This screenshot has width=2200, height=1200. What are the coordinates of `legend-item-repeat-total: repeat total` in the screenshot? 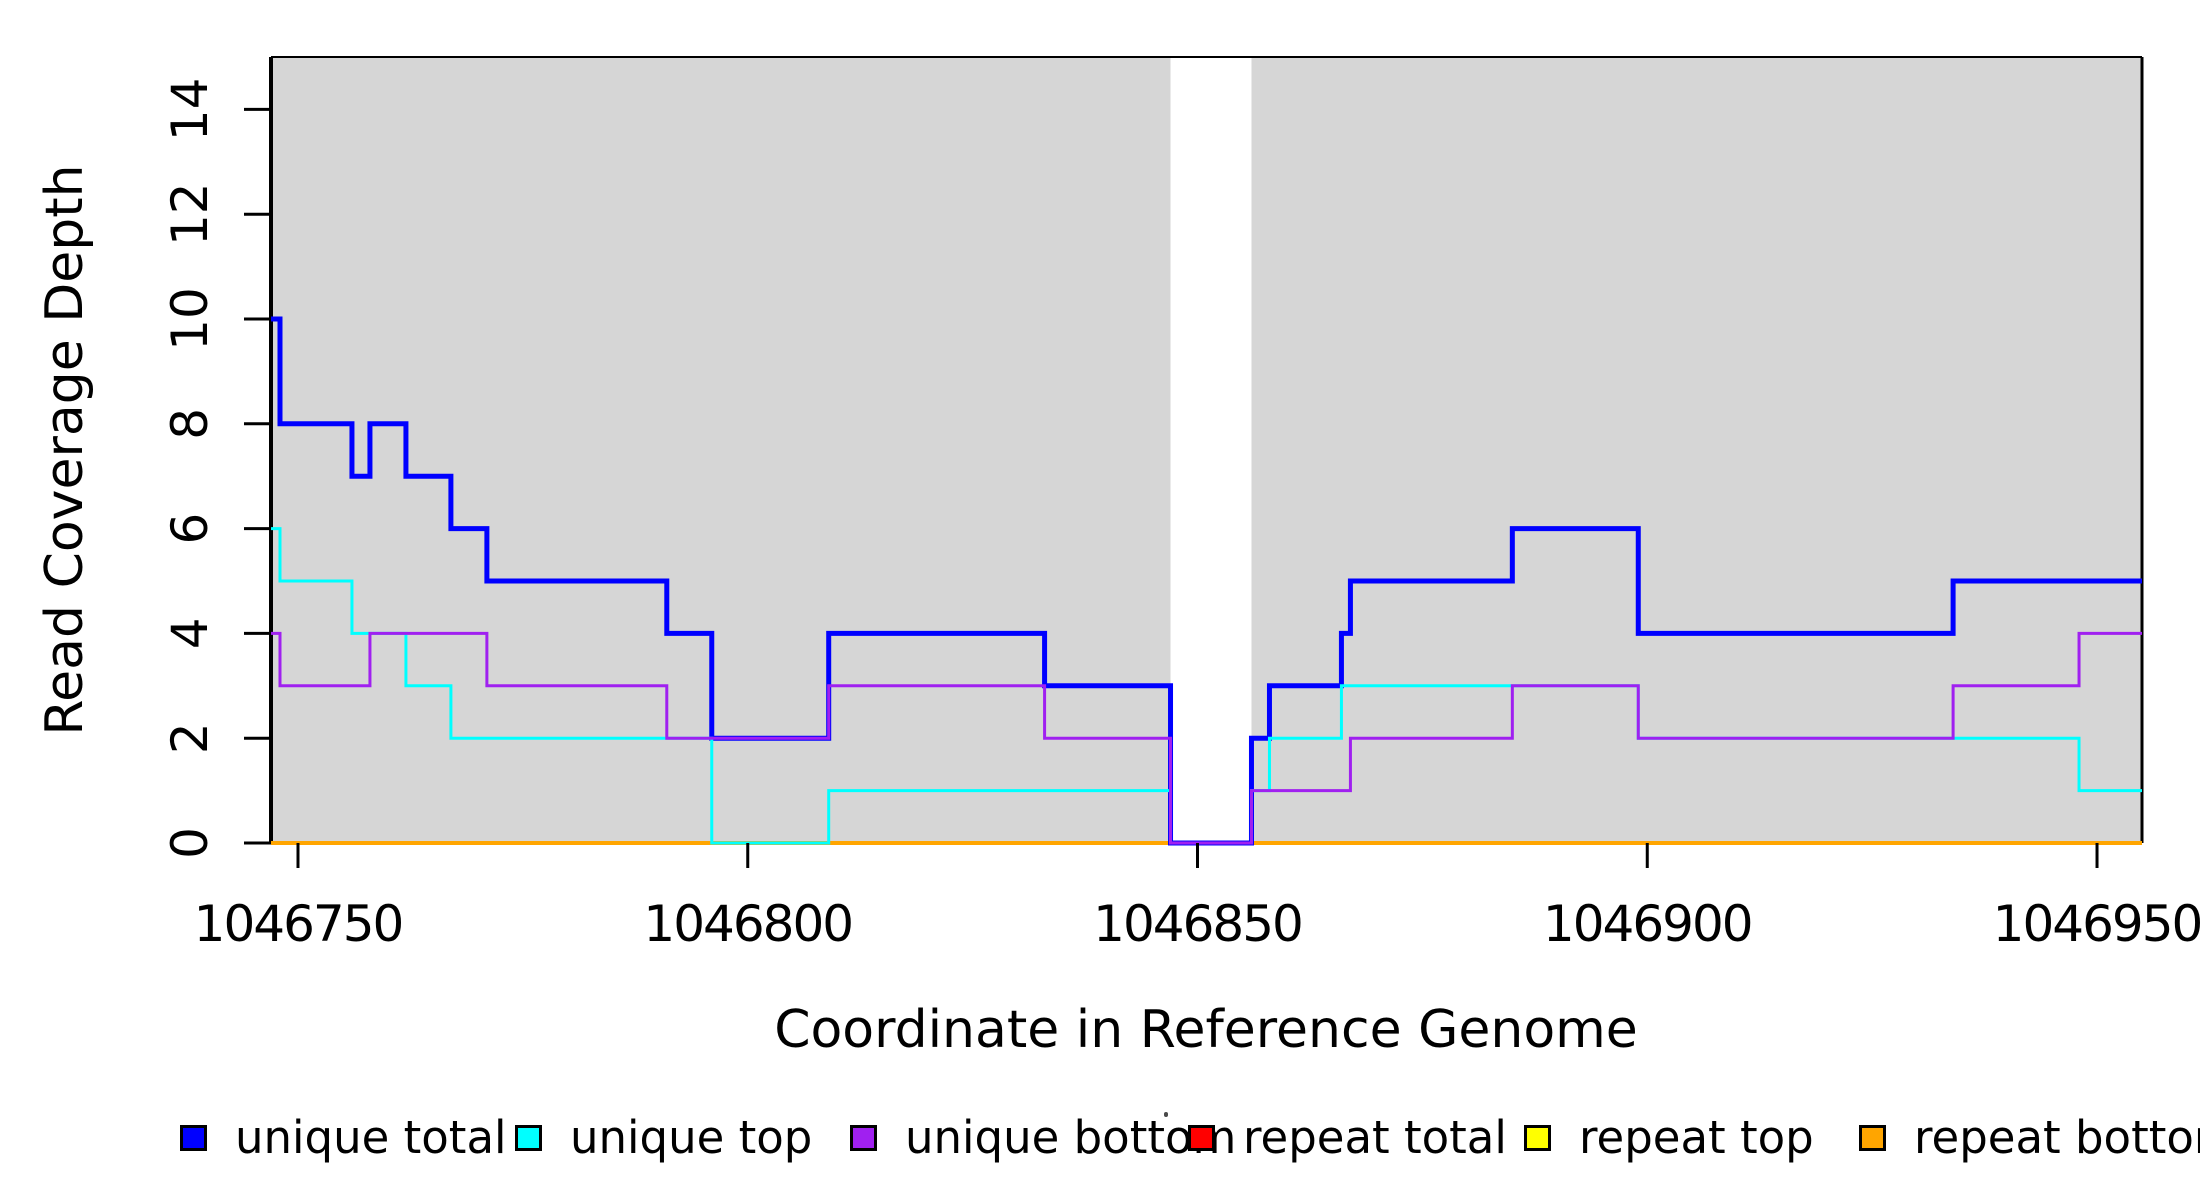 It's located at (1347, 1138).